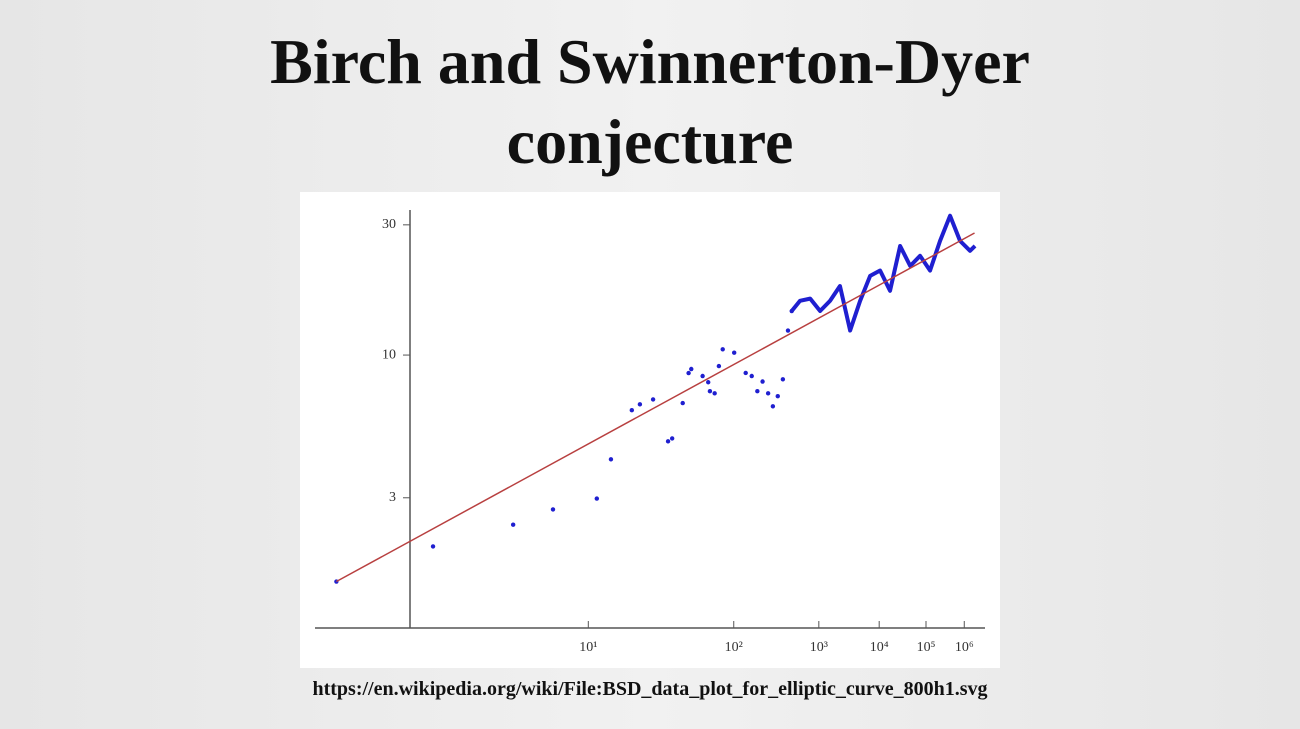 This screenshot has height=729, width=1300. What do you see at coordinates (392, 497) in the screenshot?
I see `y-tick-label: 3` at bounding box center [392, 497].